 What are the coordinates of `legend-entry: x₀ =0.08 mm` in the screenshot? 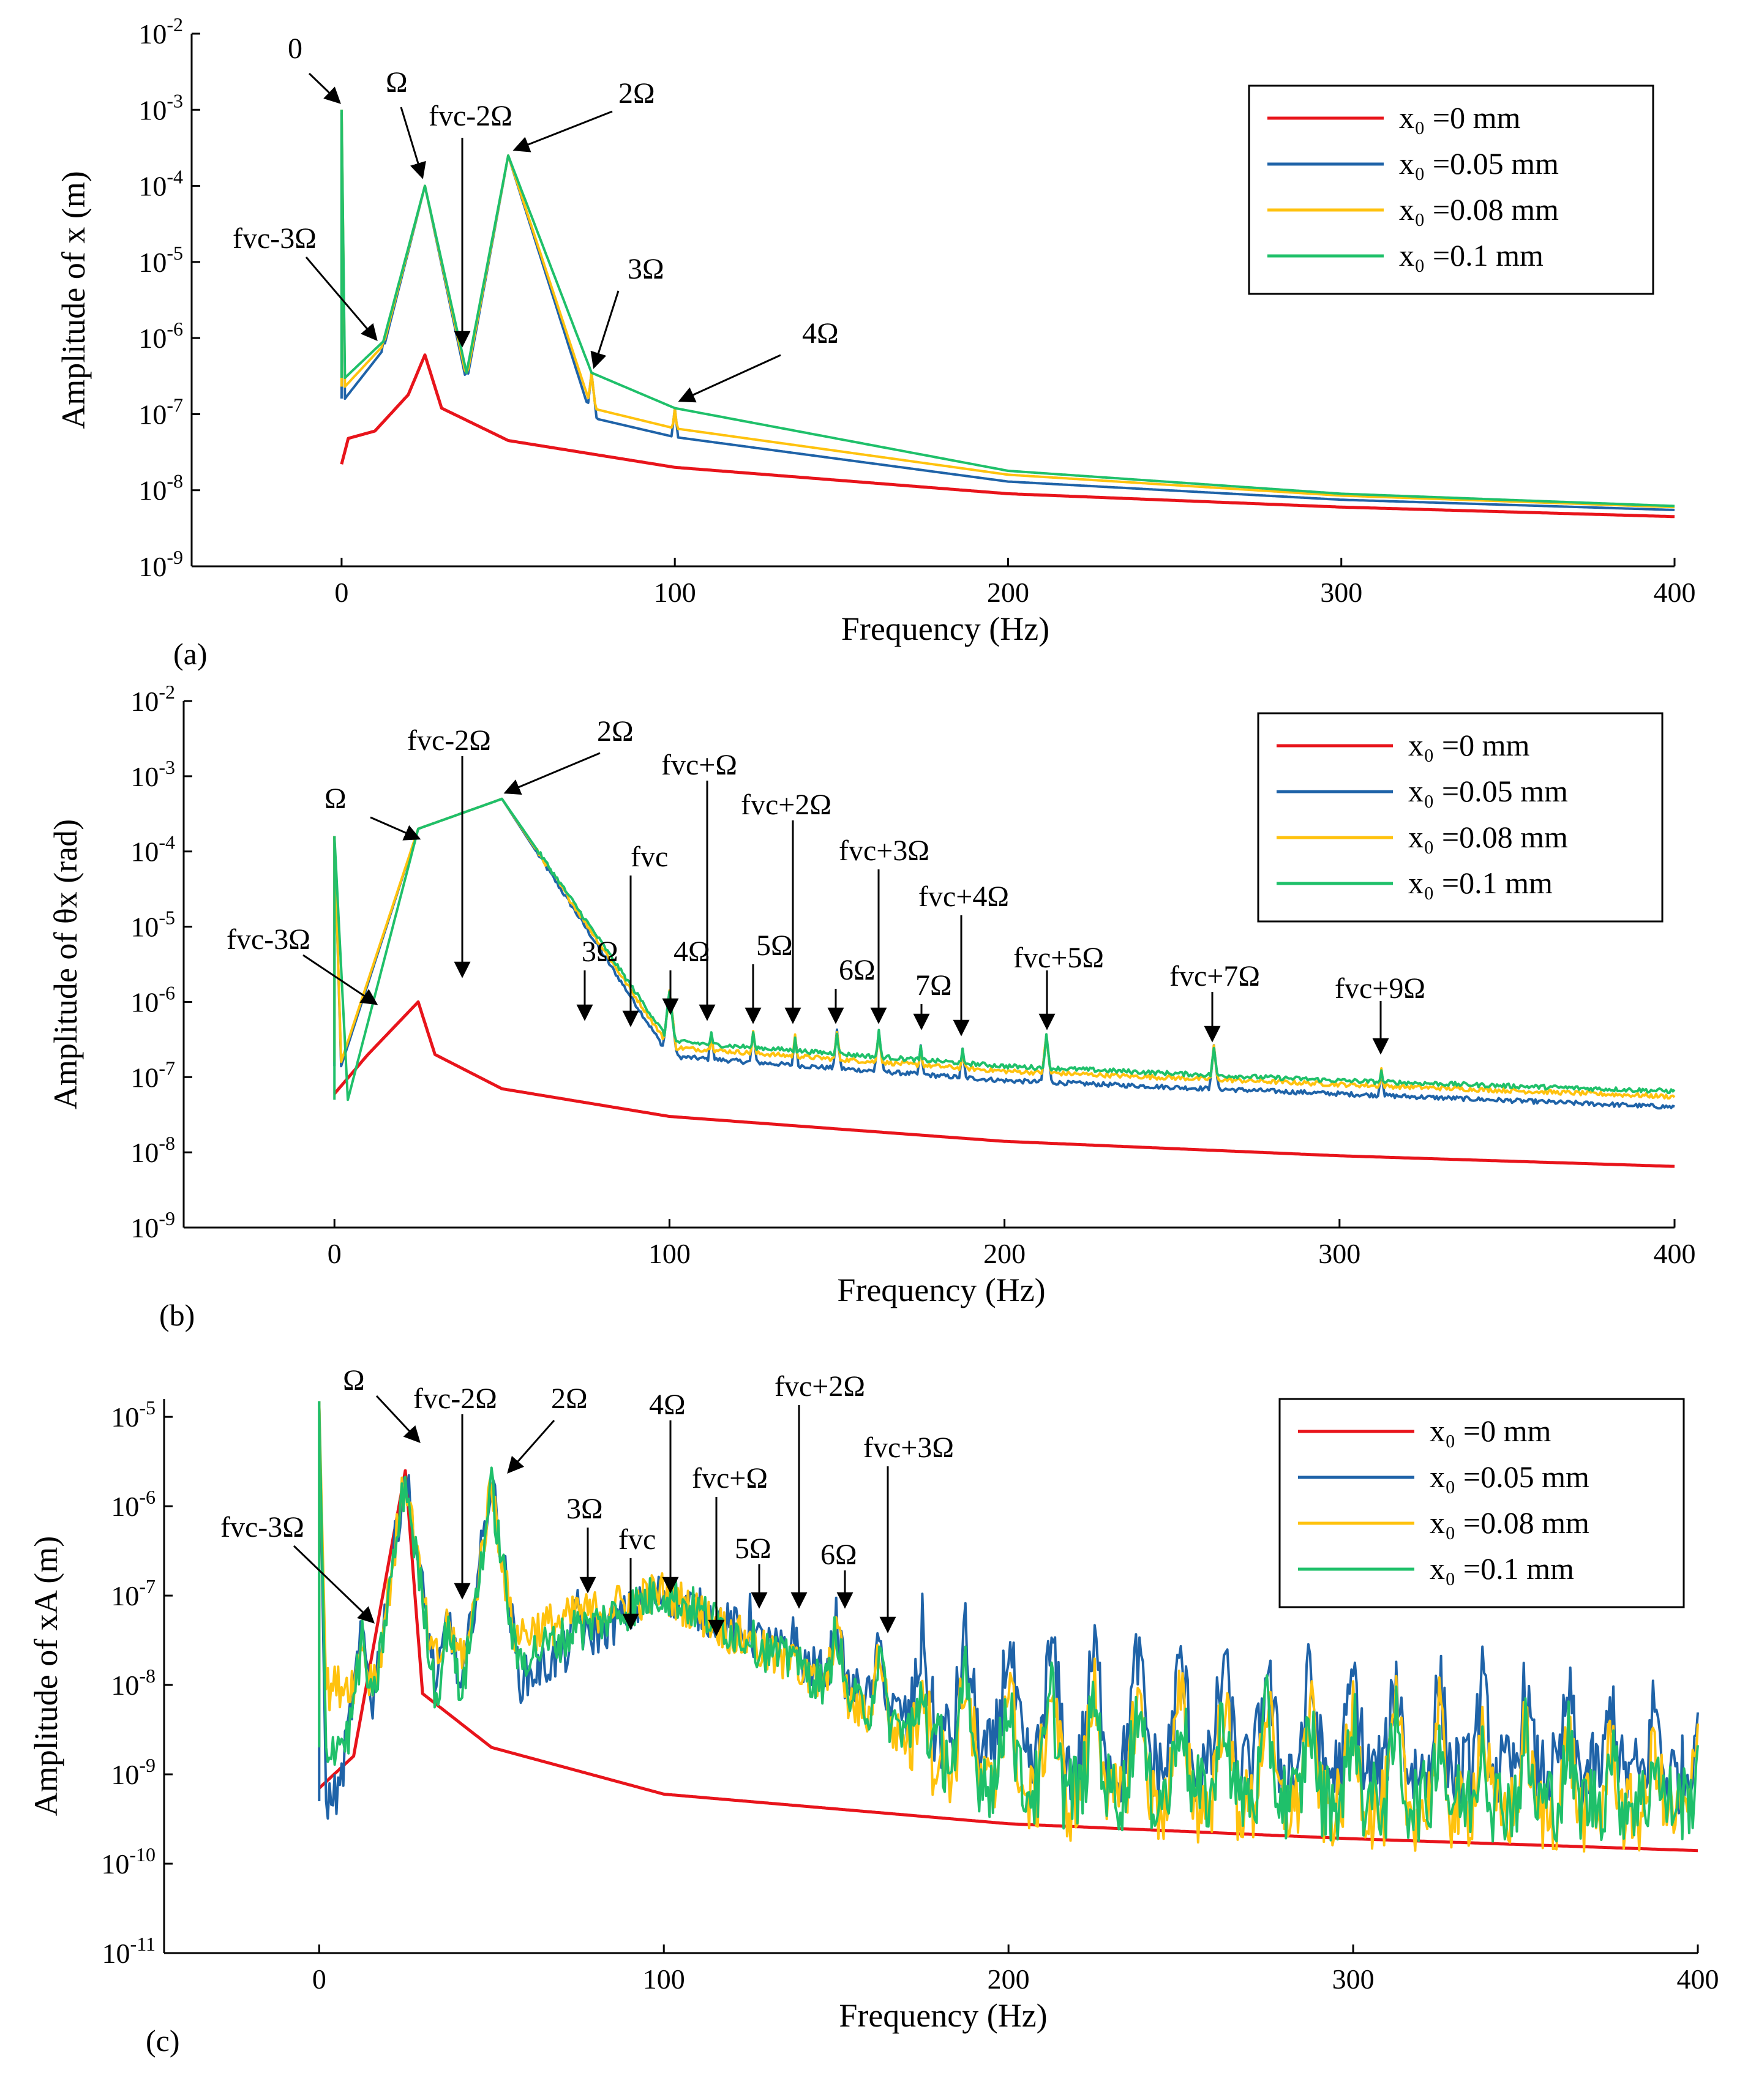 It's located at (1479, 209).